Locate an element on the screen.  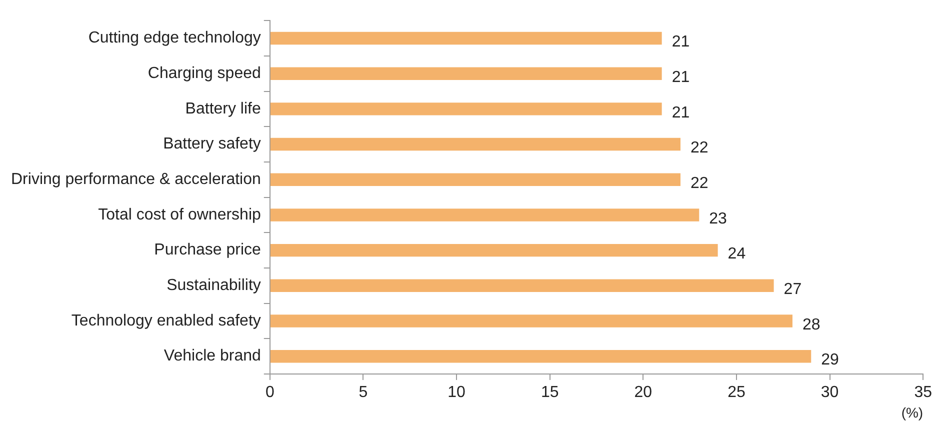
x-tick-label: 10 is located at coordinates (457, 393).